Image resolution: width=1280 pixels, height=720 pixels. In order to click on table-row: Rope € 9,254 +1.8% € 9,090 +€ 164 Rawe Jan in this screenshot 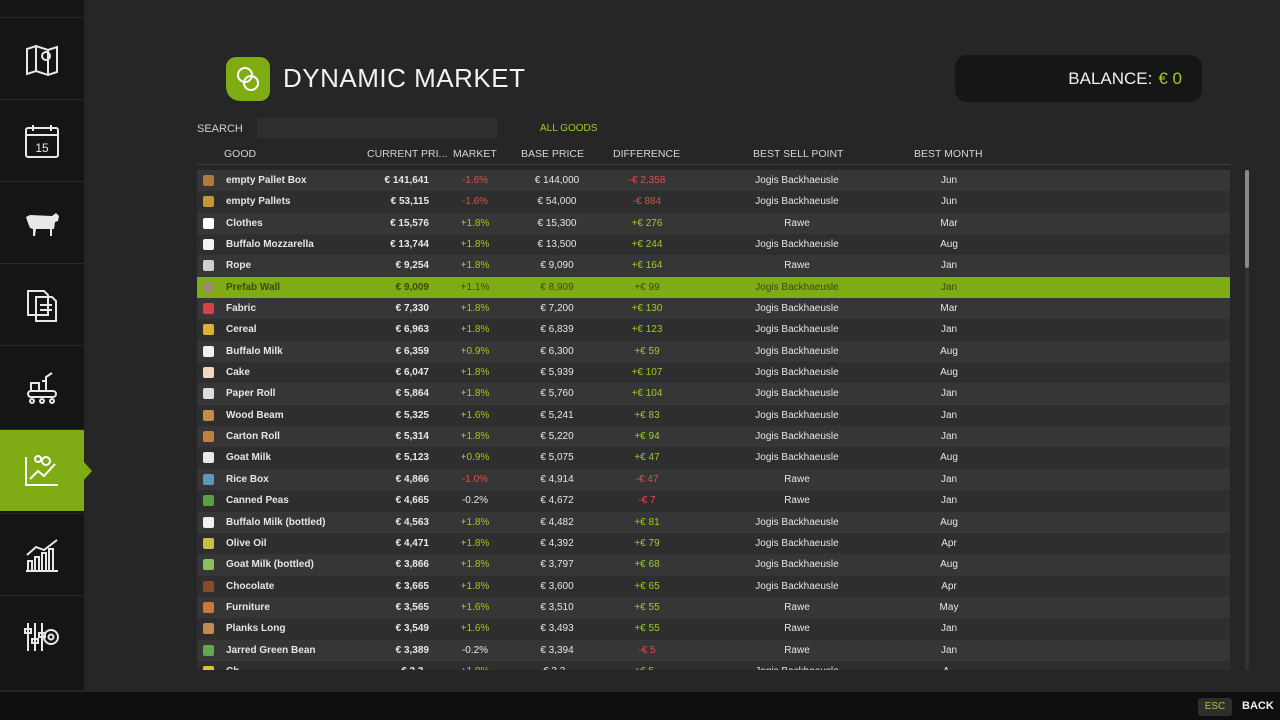, I will do `click(713, 266)`.